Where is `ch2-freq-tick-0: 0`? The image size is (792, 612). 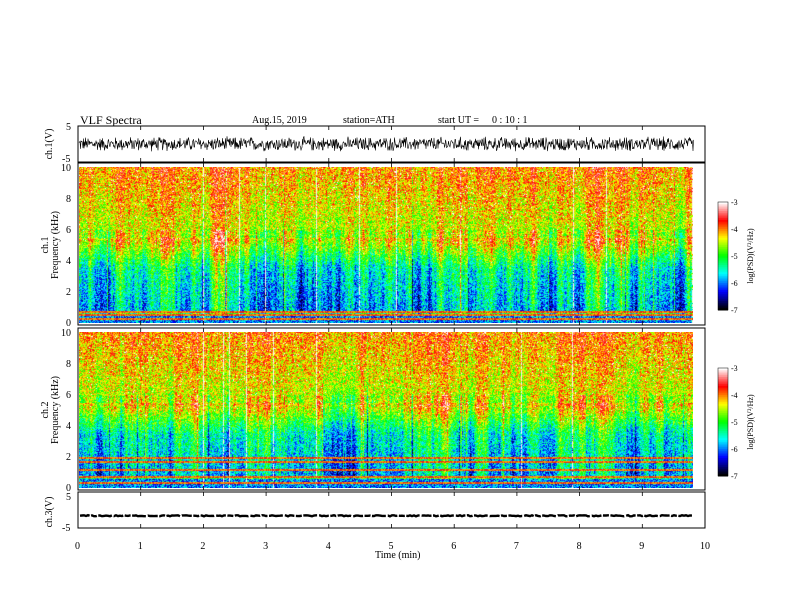 ch2-freq-tick-0: 0 is located at coordinates (68, 488).